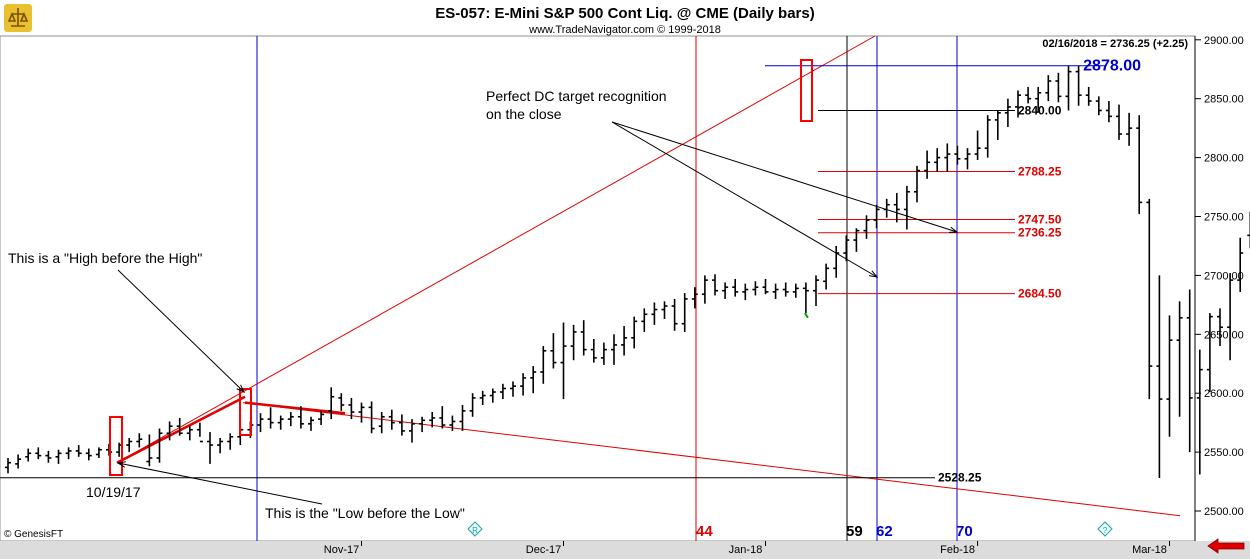  I want to click on arrow-head, so click(953, 229).